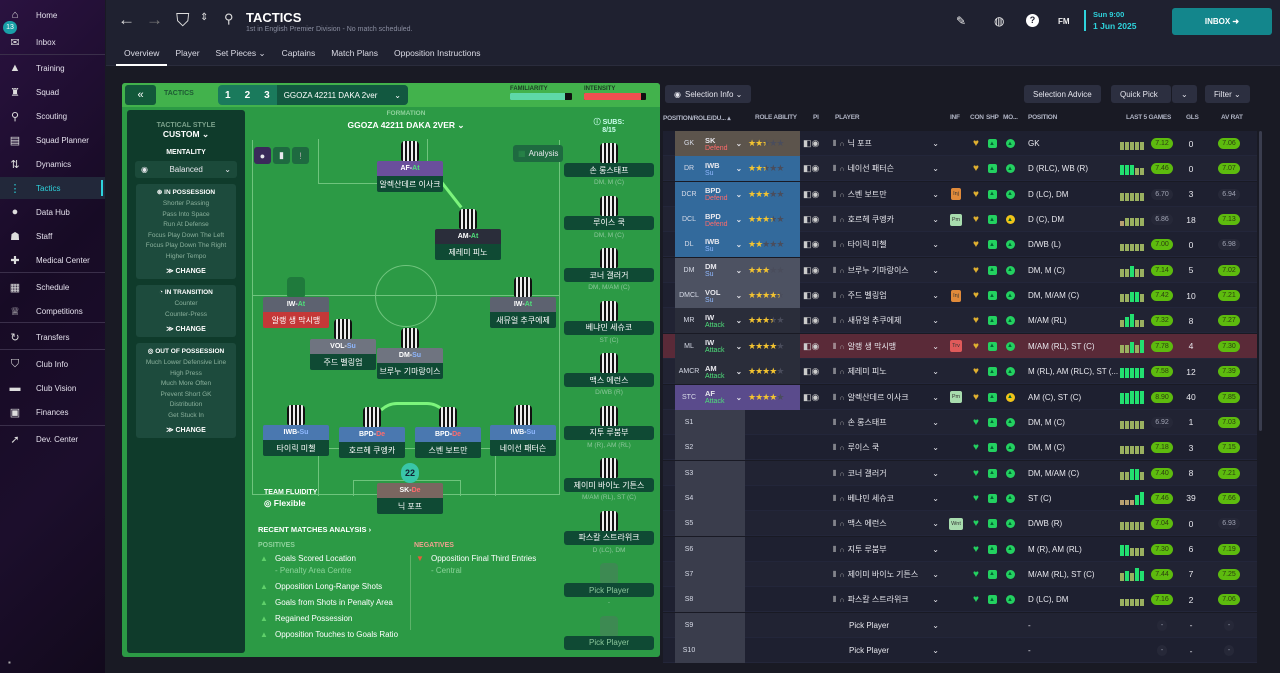  I want to click on table-row: S5 ⦀ ∩ 맥스 에런스 ⌄ Wnt ♥ ▲ ▲ D/WB (R) 7.04 0 6.93, so click(960, 524).